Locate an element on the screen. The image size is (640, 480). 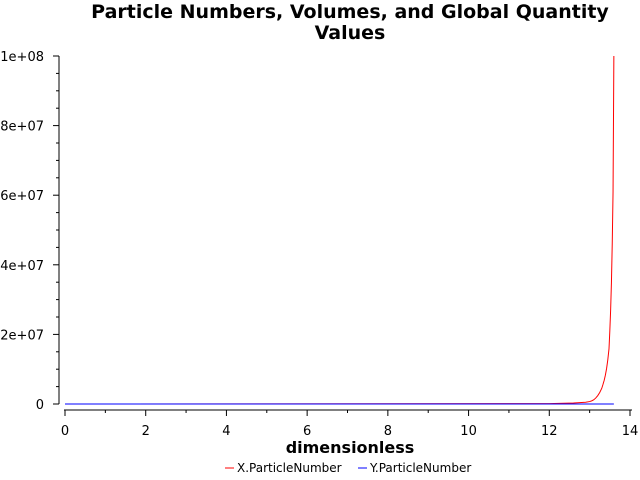
x-tick-label: 6 is located at coordinates (307, 431).